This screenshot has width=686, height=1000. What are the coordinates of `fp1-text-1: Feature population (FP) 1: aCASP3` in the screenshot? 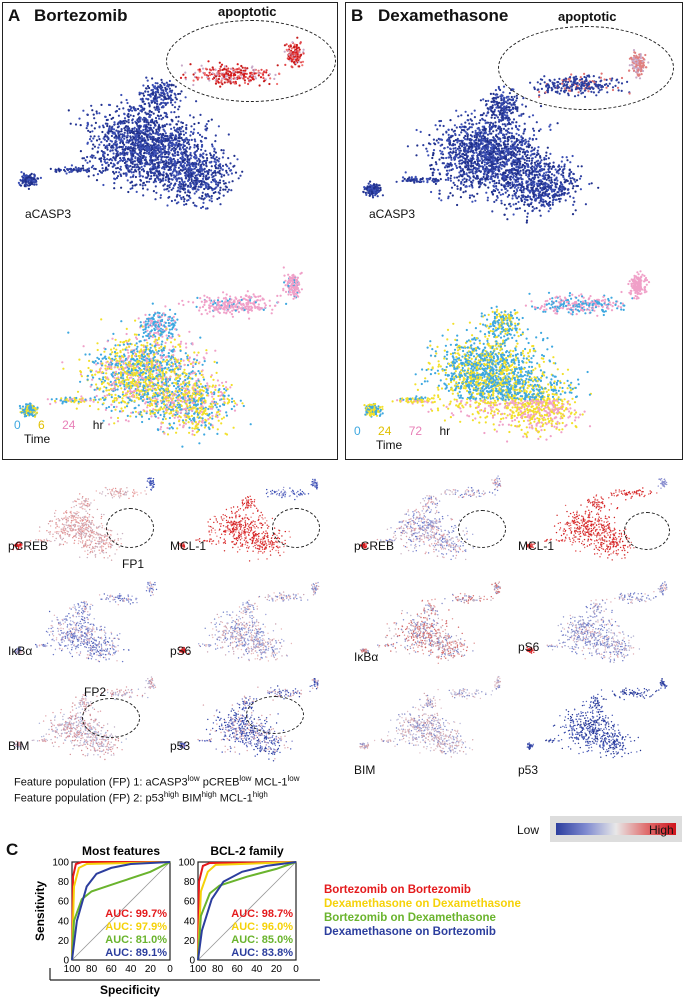 It's located at (101, 782).